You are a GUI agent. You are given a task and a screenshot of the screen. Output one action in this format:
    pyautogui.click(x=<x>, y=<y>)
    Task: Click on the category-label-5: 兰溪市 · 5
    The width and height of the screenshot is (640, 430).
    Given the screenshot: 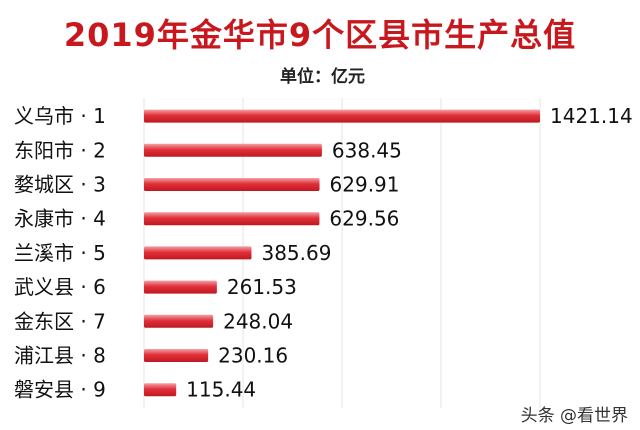 What is the action you would take?
    pyautogui.click(x=60, y=253)
    